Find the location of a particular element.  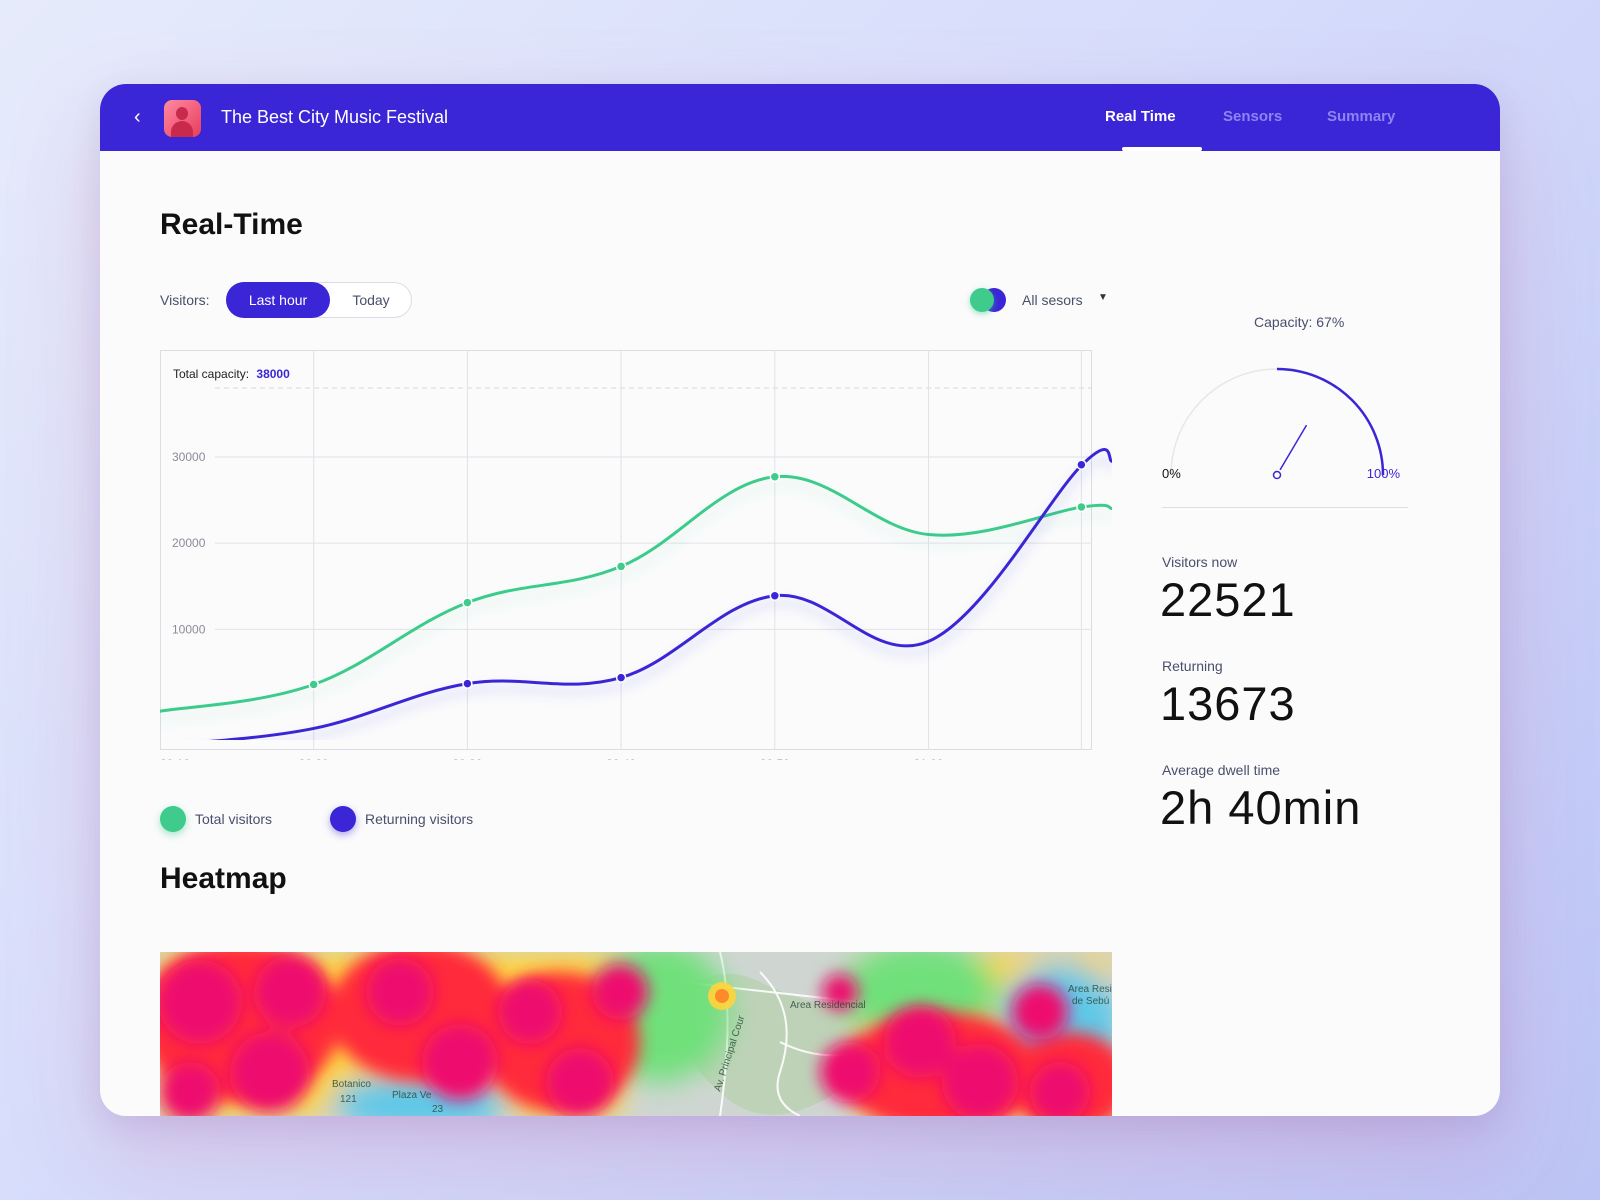

y-tick-label: 30000 is located at coordinates (189, 457).